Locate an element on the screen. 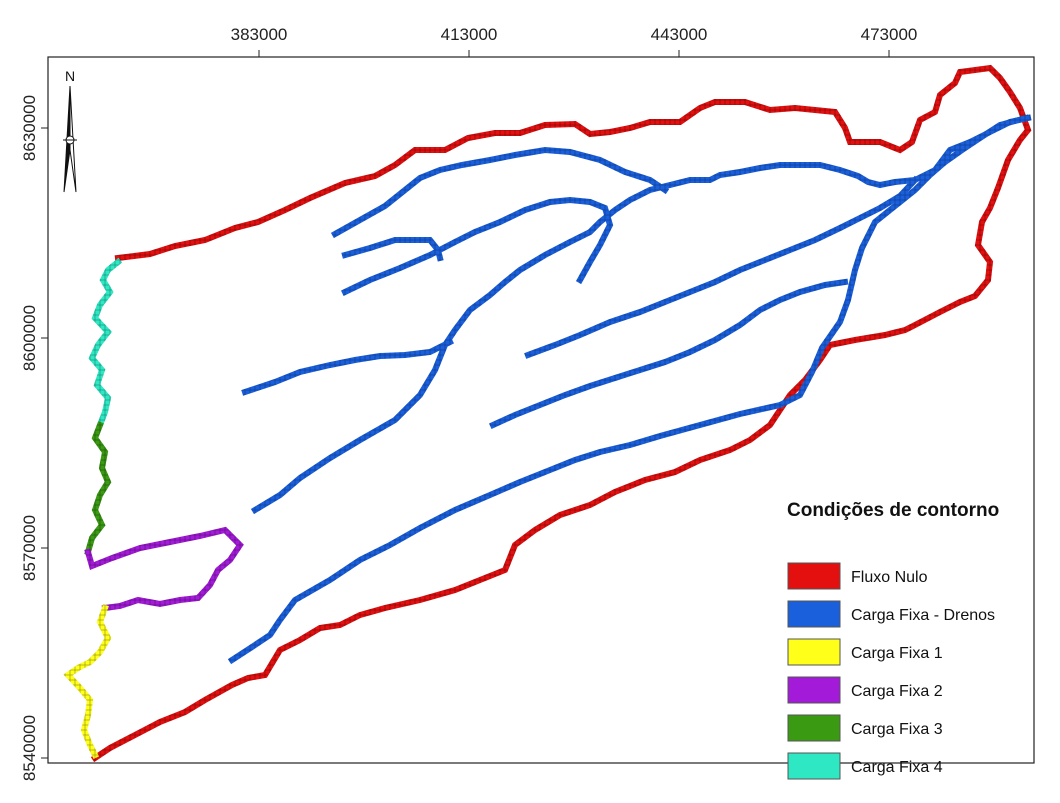  y-tick-label: 8570000 is located at coordinates (29, 548).